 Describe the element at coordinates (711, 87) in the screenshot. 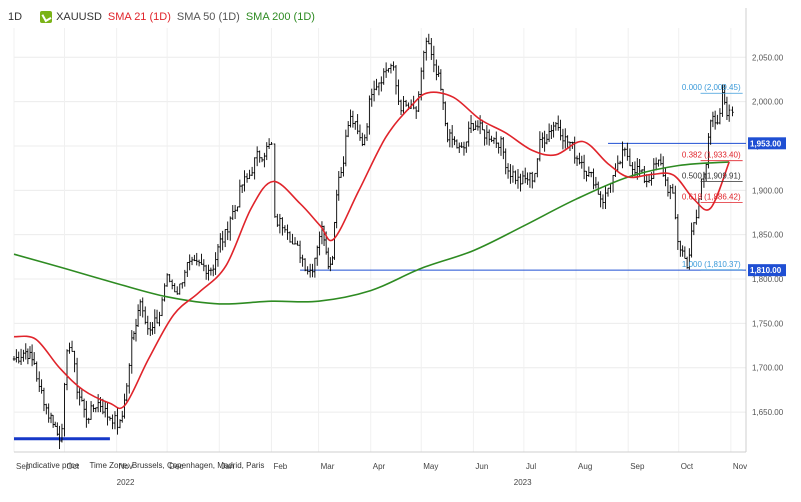

I see `fib-level-label: 0.000 (2,009.45)` at that location.